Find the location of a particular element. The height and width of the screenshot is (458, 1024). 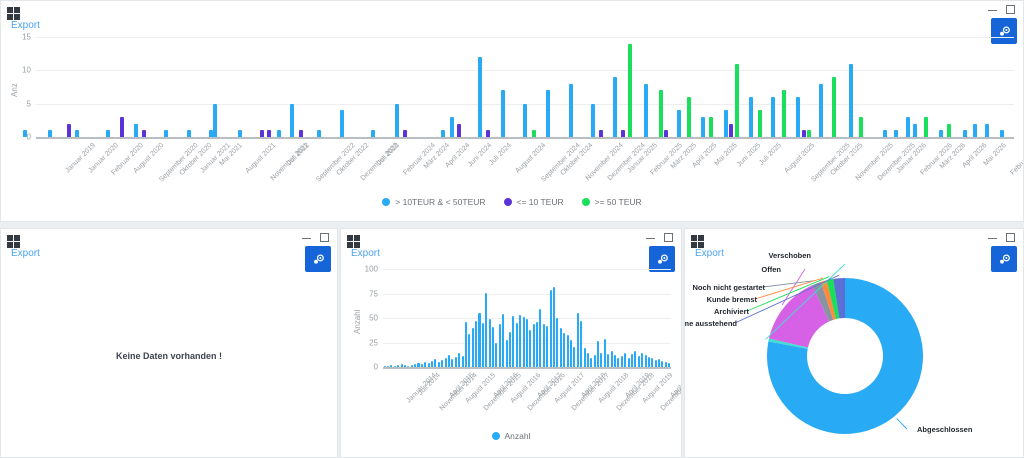

donut-slice: Kunde bremst: 1.2 is located at coordinates (828, 300).